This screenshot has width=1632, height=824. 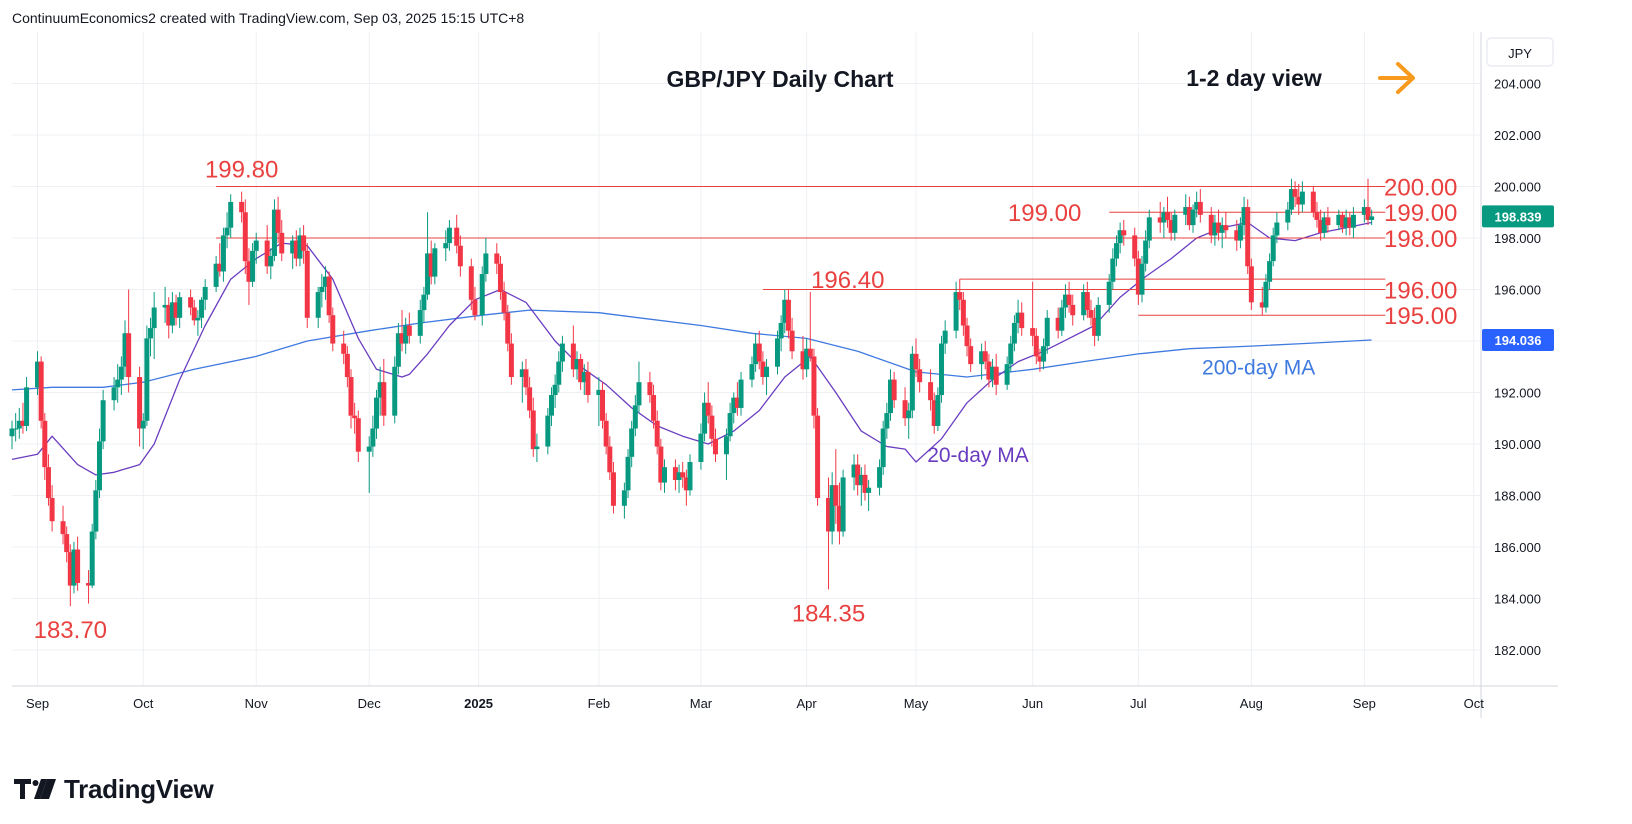 I want to click on x-tick-label: Aug, so click(x=1251, y=703).